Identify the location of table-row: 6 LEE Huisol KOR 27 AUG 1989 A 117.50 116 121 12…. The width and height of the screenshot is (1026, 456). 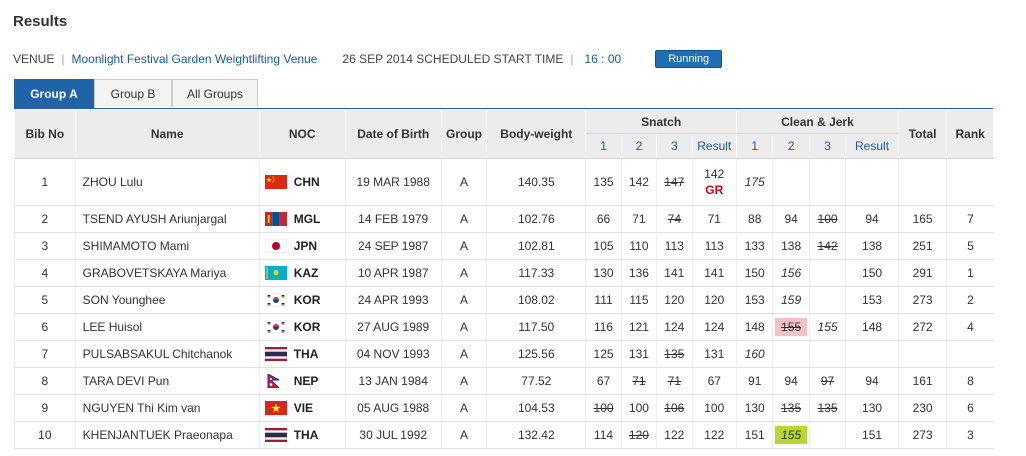
(504, 327).